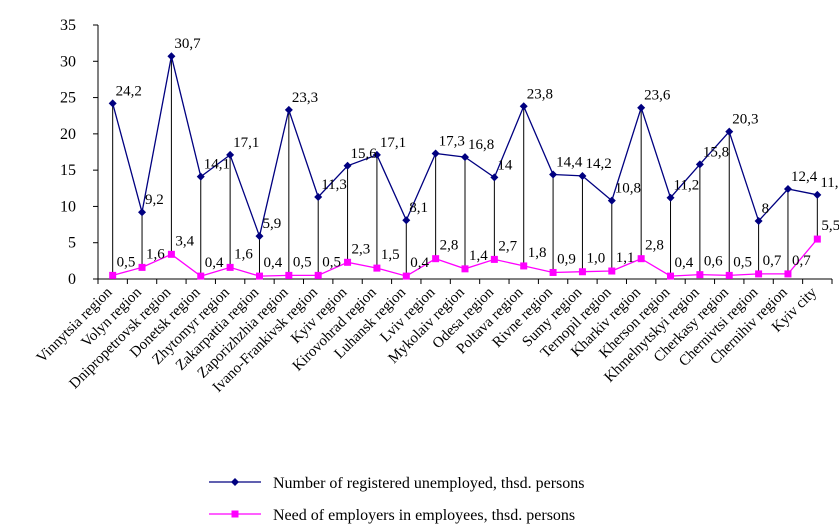 The image size is (839, 525). Describe the element at coordinates (305, 98) in the screenshot. I see `data-label-unemployed: 23,3` at that location.